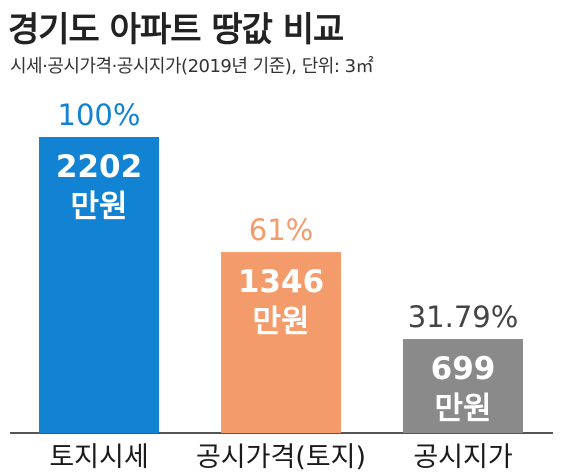 This screenshot has height=475, width=563. What do you see at coordinates (176, 30) in the screenshot?
I see `page-title: 경기도 아파트 땅값 비교` at bounding box center [176, 30].